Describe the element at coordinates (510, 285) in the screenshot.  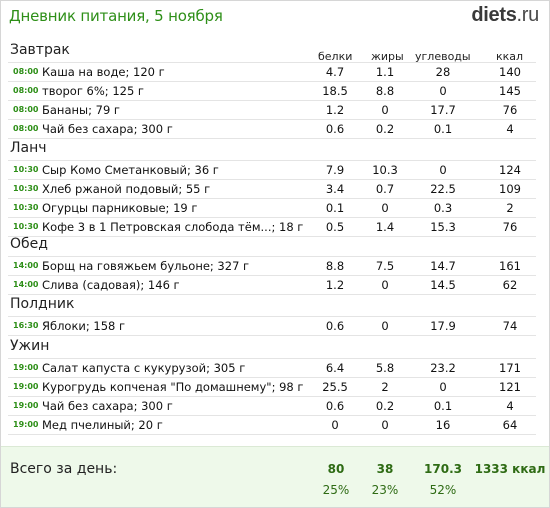
I see `kcal-value: 62` at that location.